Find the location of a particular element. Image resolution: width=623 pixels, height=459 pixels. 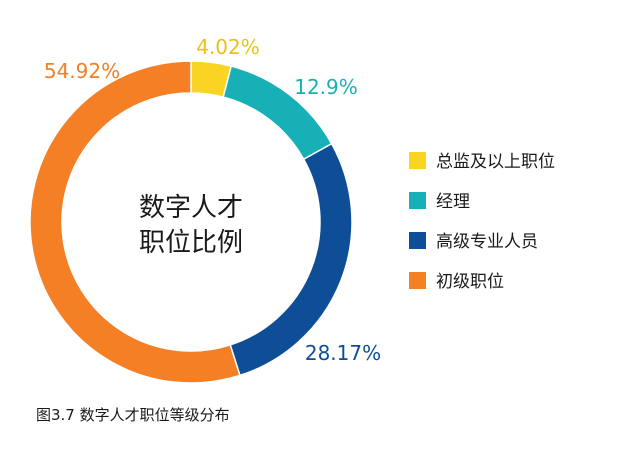

value-label-1: 4.02% is located at coordinates (228, 47).